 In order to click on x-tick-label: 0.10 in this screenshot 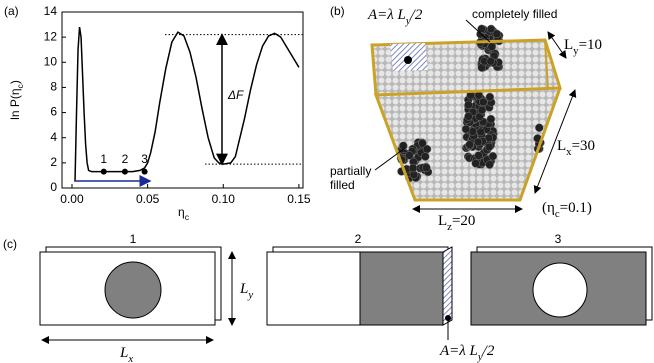, I will do `click(224, 199)`.